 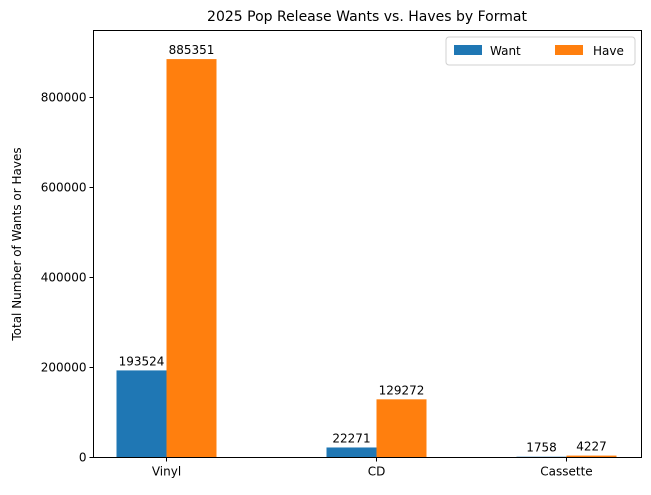 What do you see at coordinates (141, 414) in the screenshot?
I see `bar-want-vinyl` at bounding box center [141, 414].